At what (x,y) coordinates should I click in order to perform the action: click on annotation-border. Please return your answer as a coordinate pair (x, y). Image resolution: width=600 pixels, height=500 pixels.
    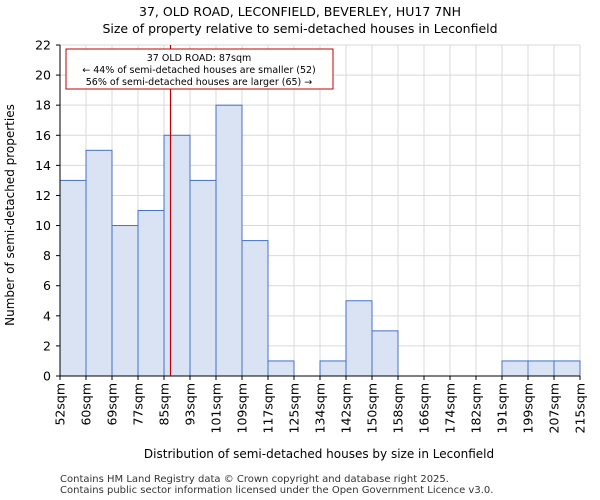
    Looking at the image, I should click on (199, 69).